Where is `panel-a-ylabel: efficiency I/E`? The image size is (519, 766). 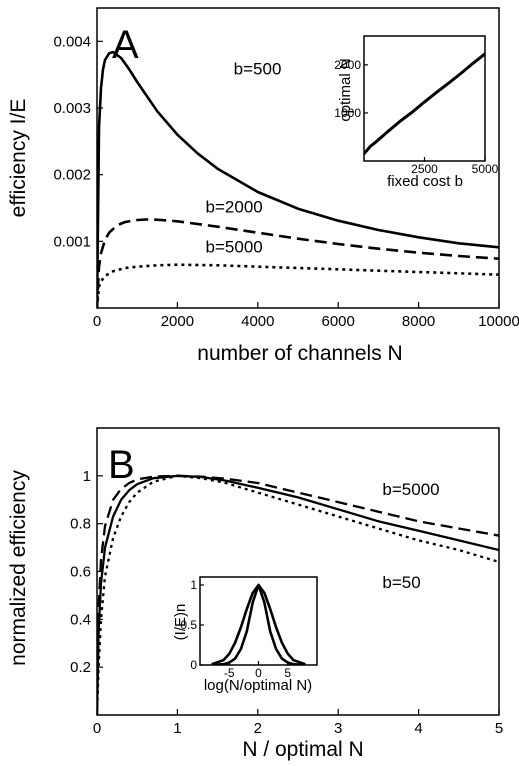 panel-a-ylabel: efficiency I/E is located at coordinates (18, 158).